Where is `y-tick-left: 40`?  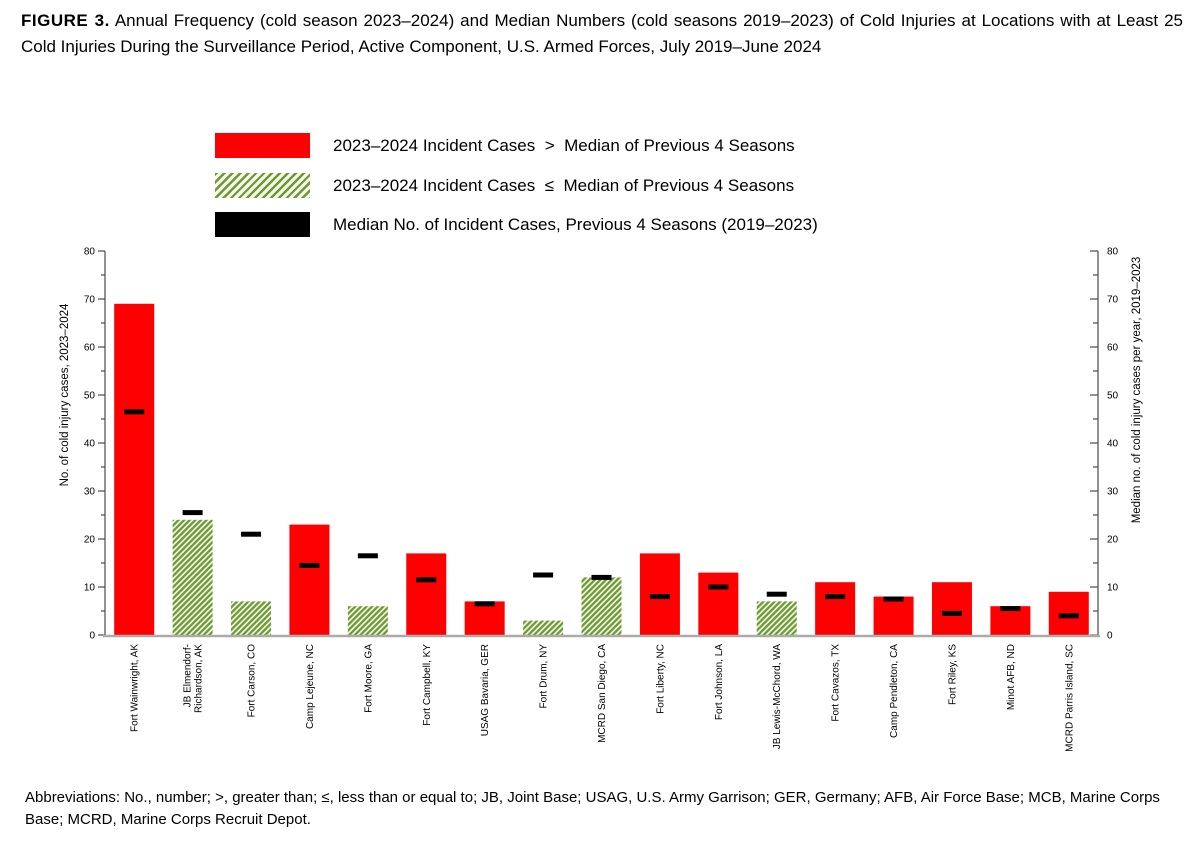
y-tick-left: 40 is located at coordinates (90, 444).